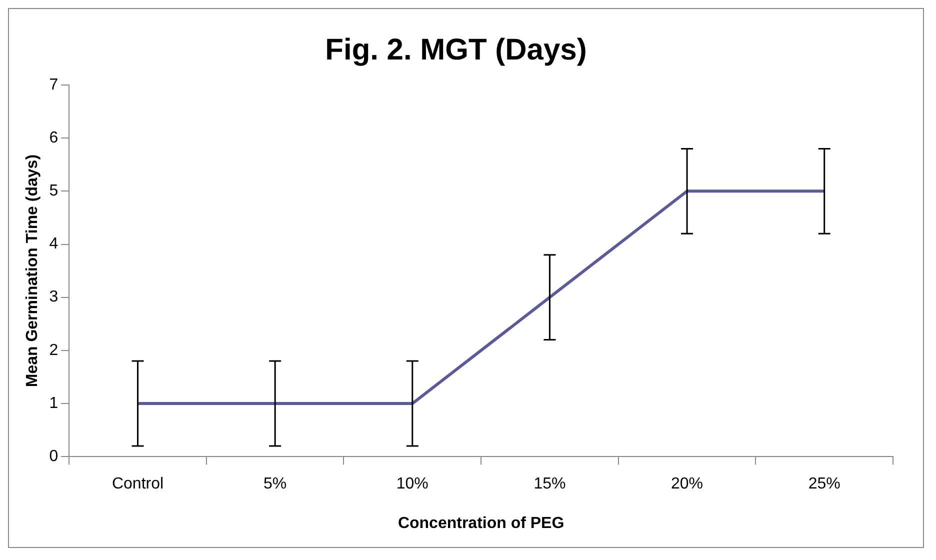 This screenshot has height=560, width=936. What do you see at coordinates (53, 191) in the screenshot?
I see `y-tick-label: 5` at bounding box center [53, 191].